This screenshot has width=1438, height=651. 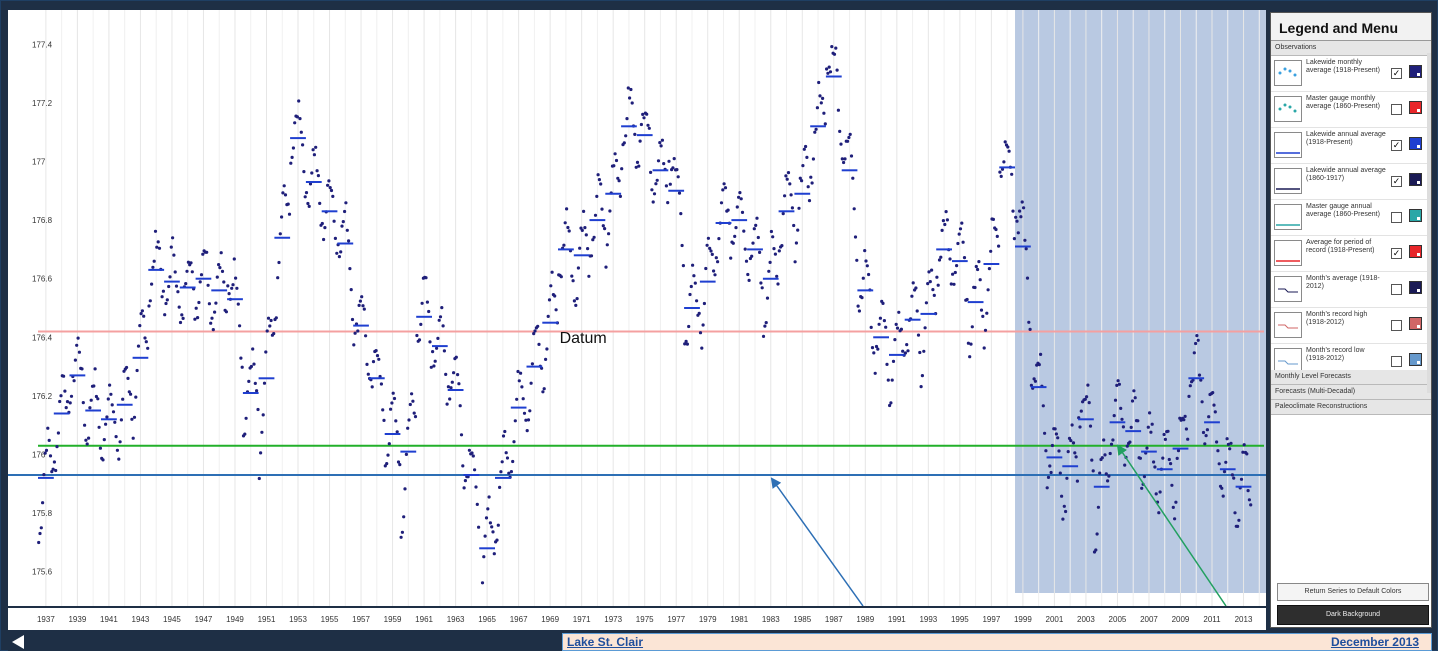 I want to click on x-tick-label: 1959, so click(x=393, y=619).